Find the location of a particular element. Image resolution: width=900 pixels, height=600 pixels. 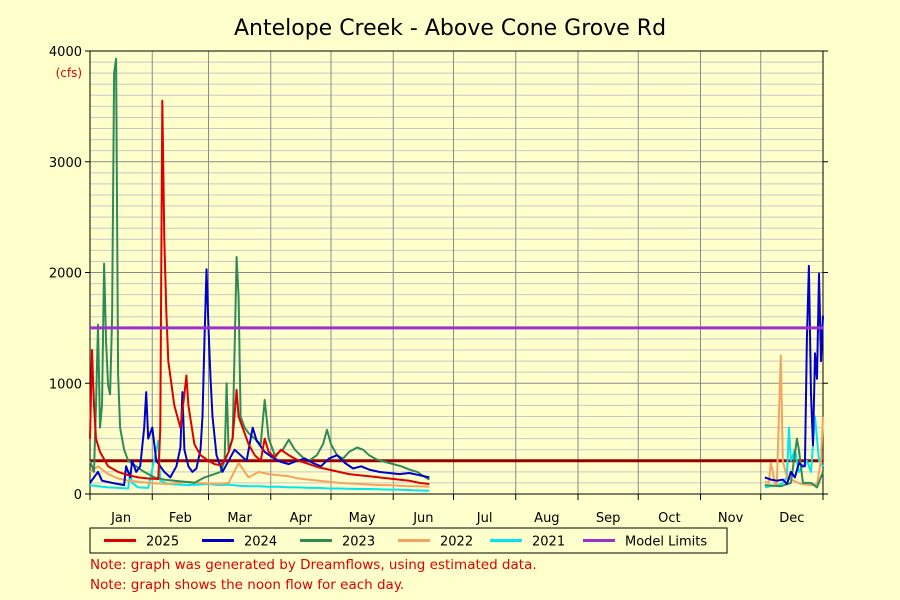

chart-title: Antelope Creek - Above Cone Grove Rd is located at coordinates (450, 28).